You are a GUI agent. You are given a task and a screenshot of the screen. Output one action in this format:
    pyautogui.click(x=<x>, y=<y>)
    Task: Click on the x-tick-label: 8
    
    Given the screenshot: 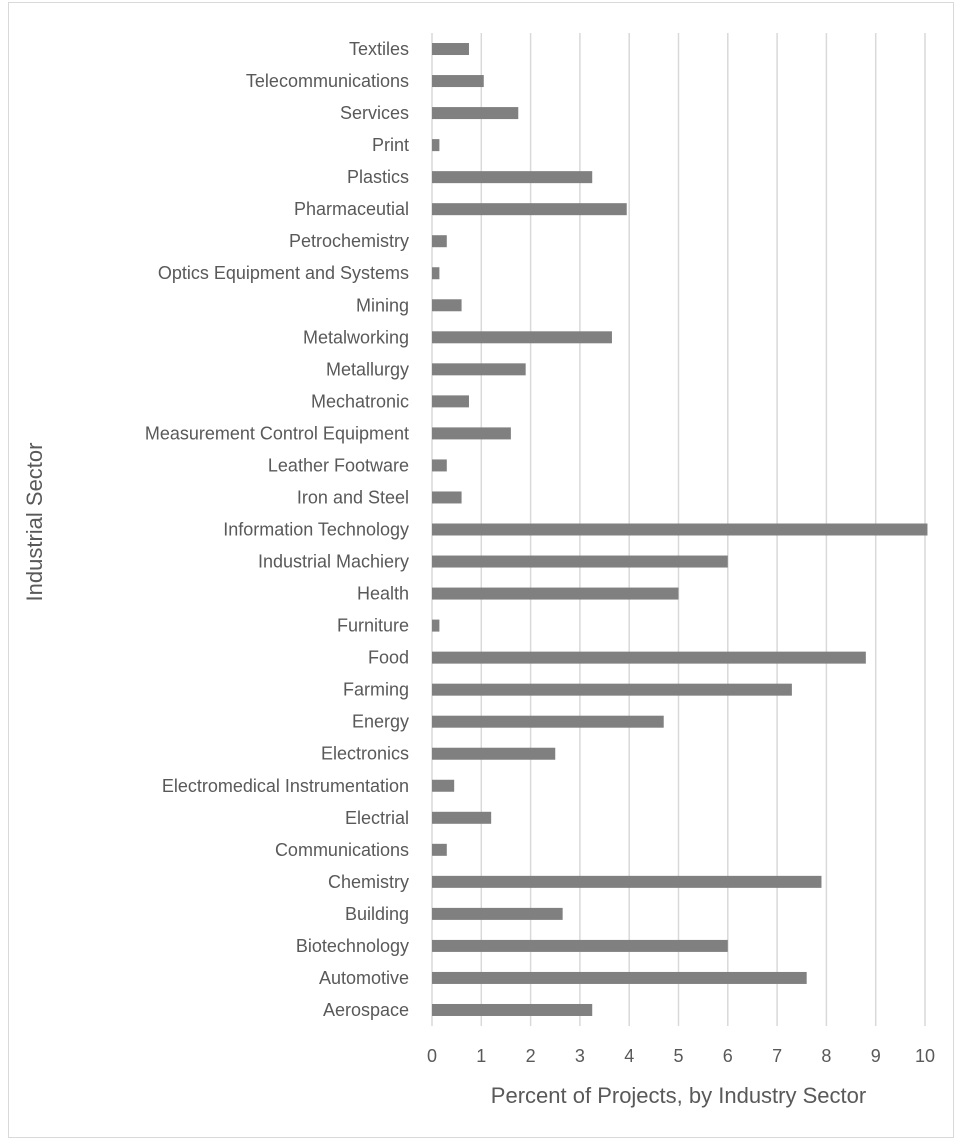 What is the action you would take?
    pyautogui.click(x=826, y=1056)
    